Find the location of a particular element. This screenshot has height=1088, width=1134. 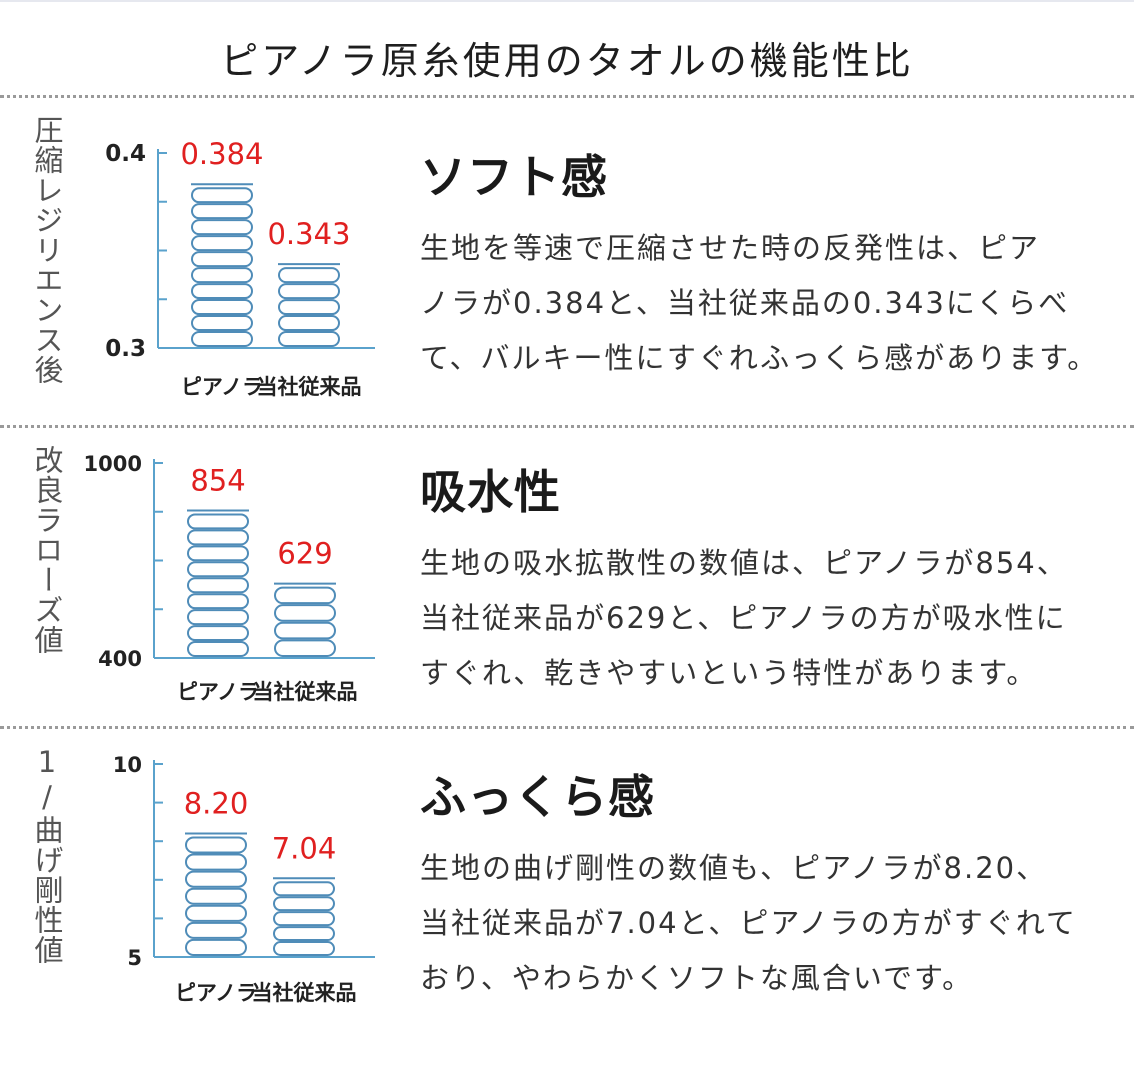

y-tick-label: 400 is located at coordinates (120, 659).